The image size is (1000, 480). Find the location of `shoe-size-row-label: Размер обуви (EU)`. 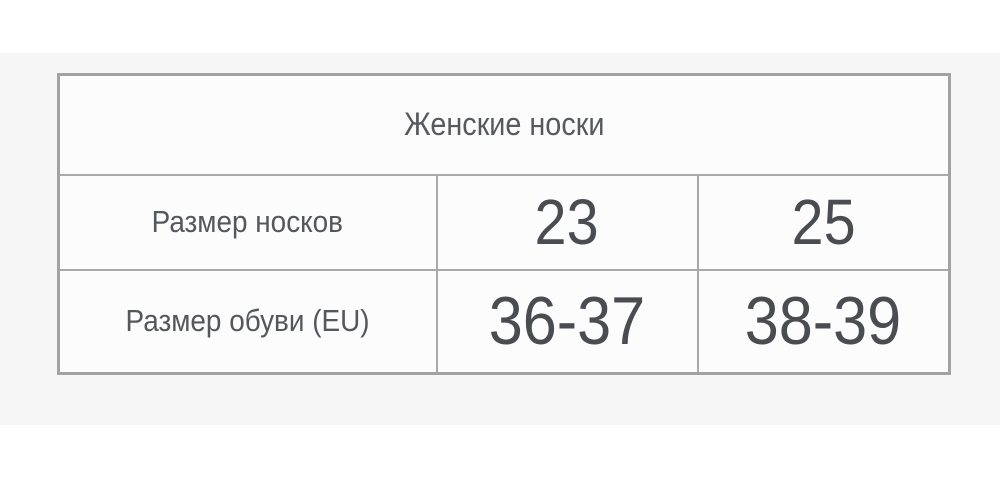

shoe-size-row-label: Размер обуви (EU) is located at coordinates (247, 321).